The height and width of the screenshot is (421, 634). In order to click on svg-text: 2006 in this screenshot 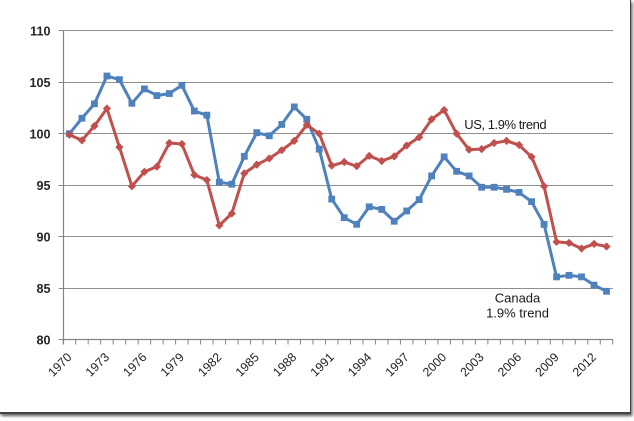, I will do `click(509, 364)`.